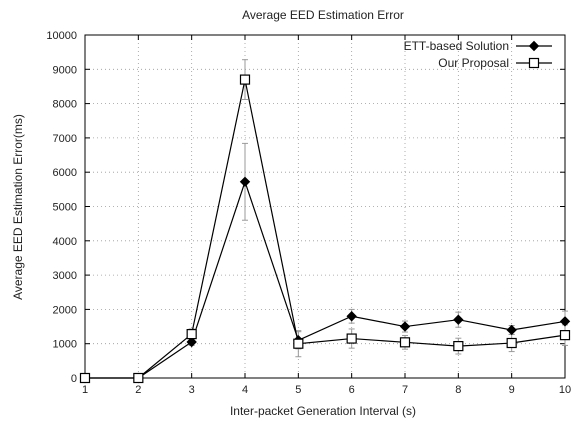 This screenshot has height=421, width=580. What do you see at coordinates (565, 390) in the screenshot?
I see `x-tick-label: 10` at bounding box center [565, 390].